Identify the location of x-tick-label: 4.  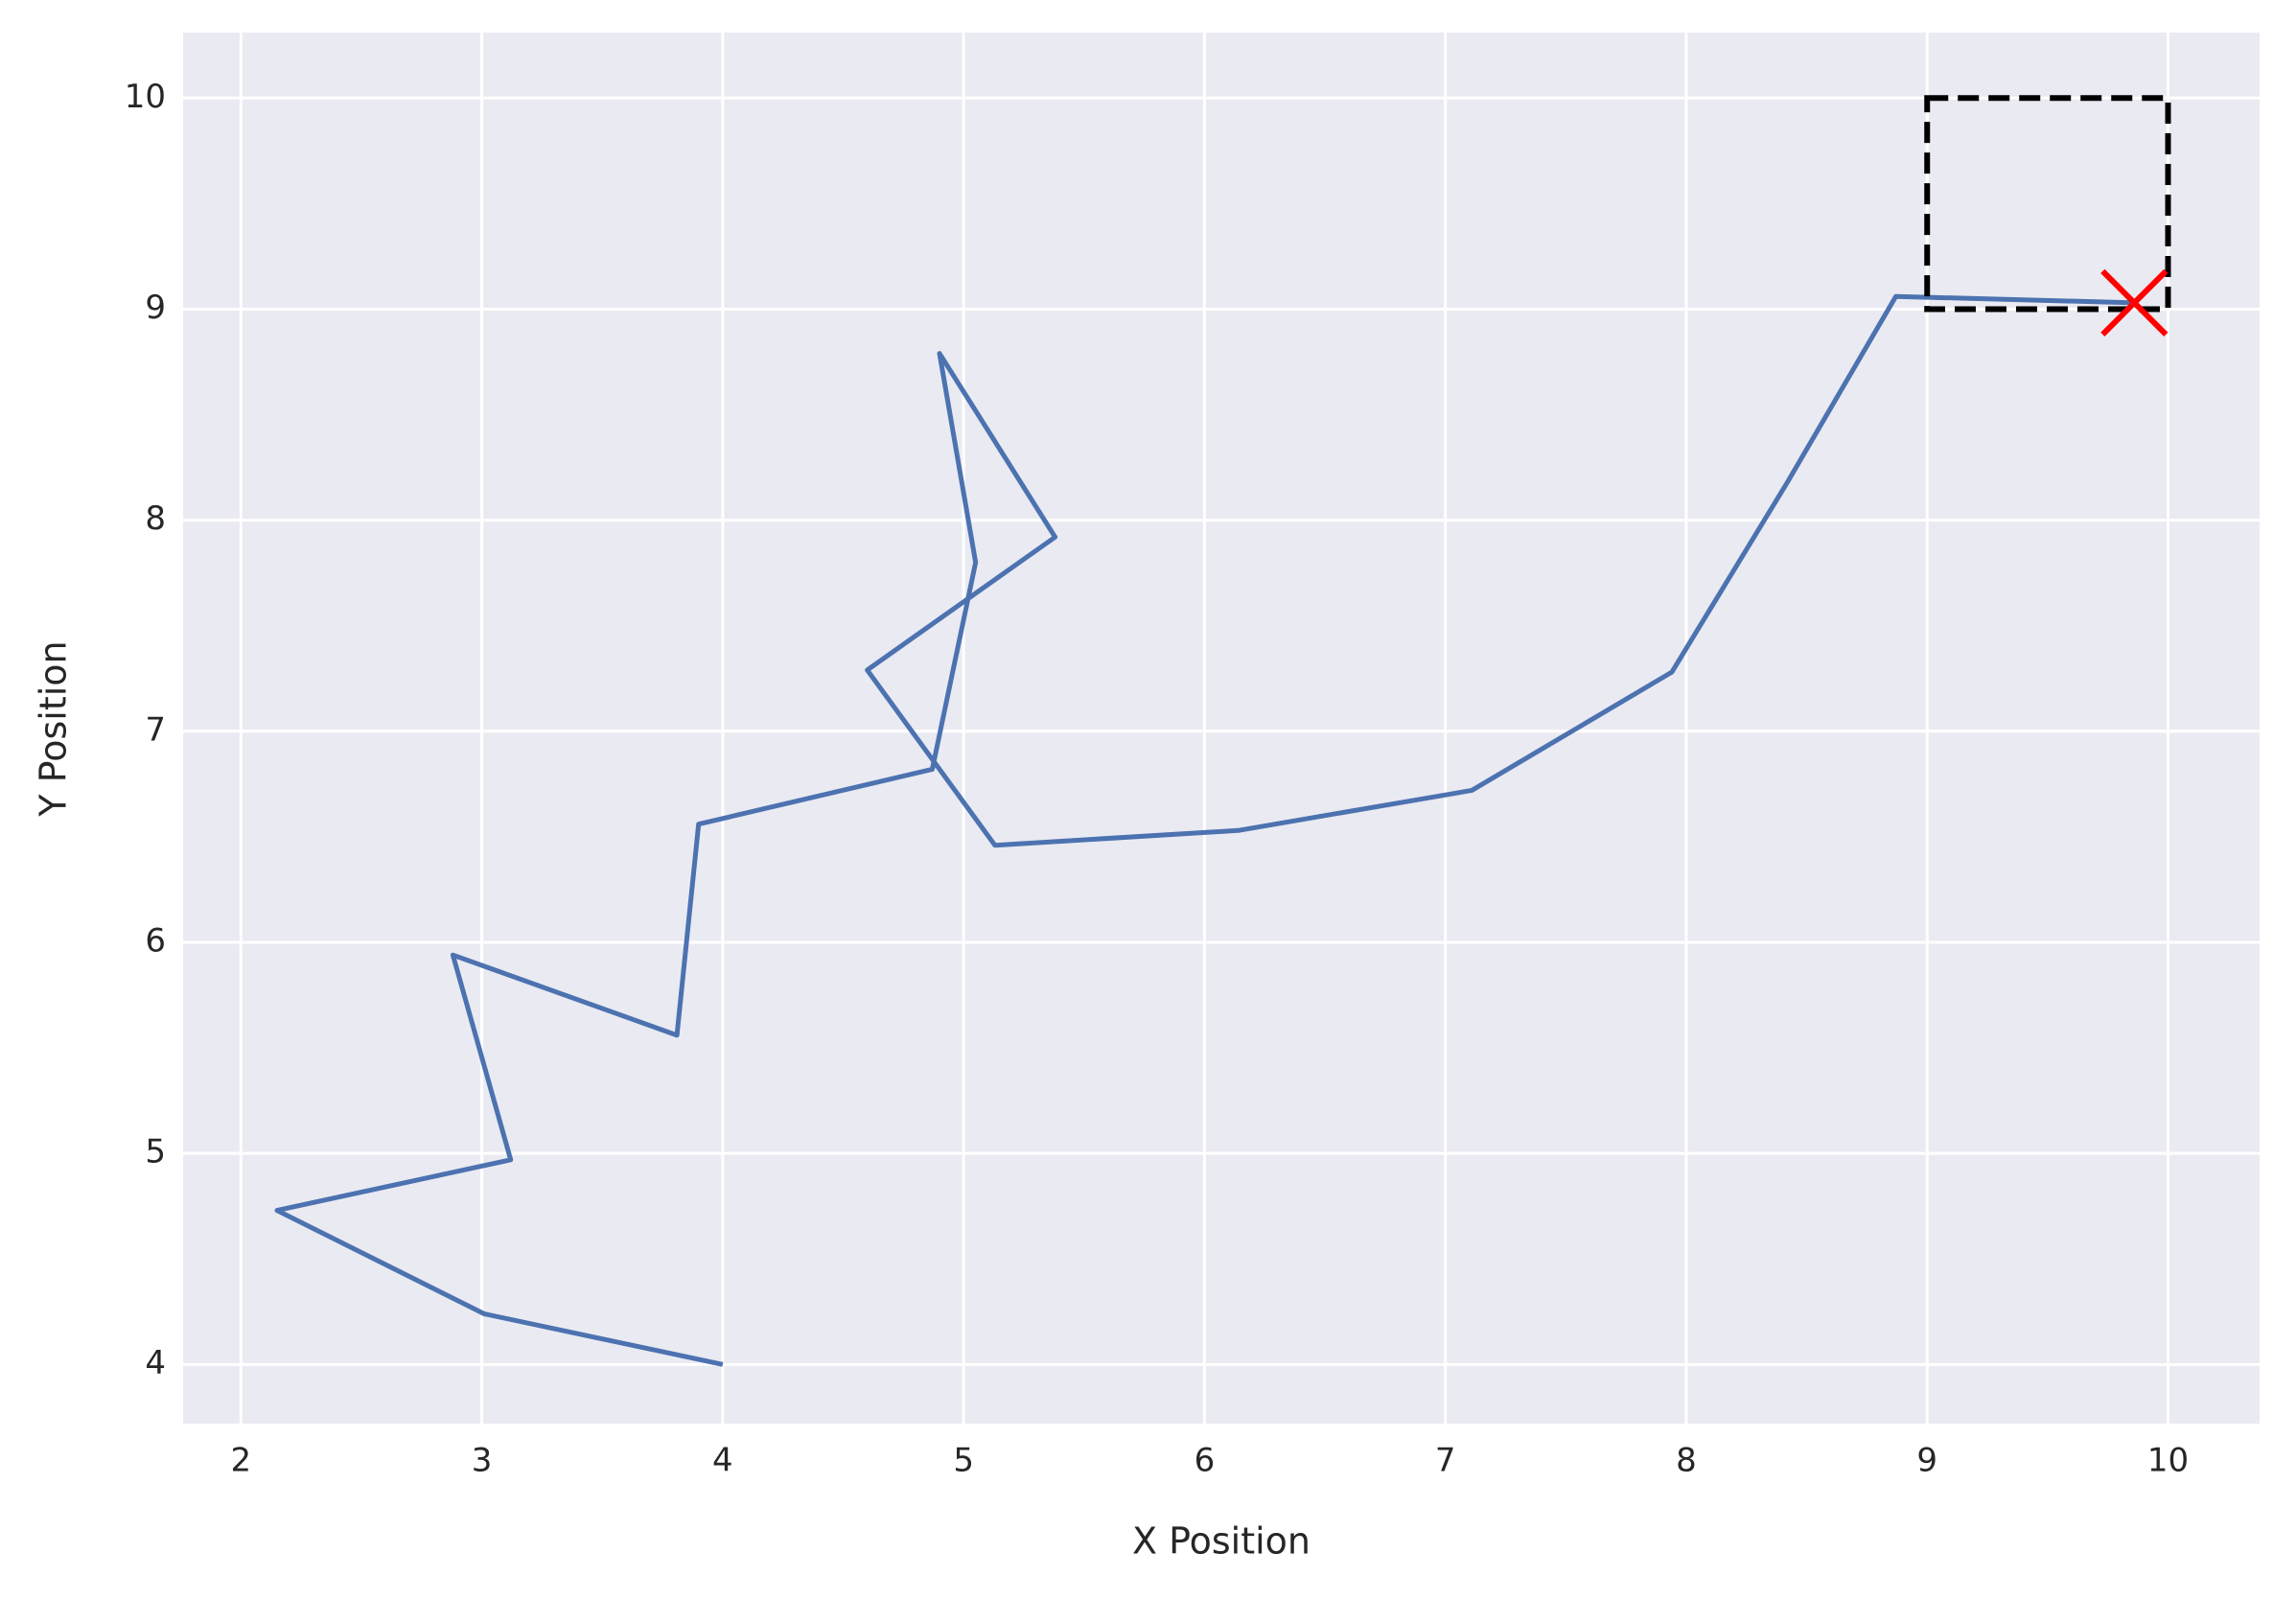
(722, 1461).